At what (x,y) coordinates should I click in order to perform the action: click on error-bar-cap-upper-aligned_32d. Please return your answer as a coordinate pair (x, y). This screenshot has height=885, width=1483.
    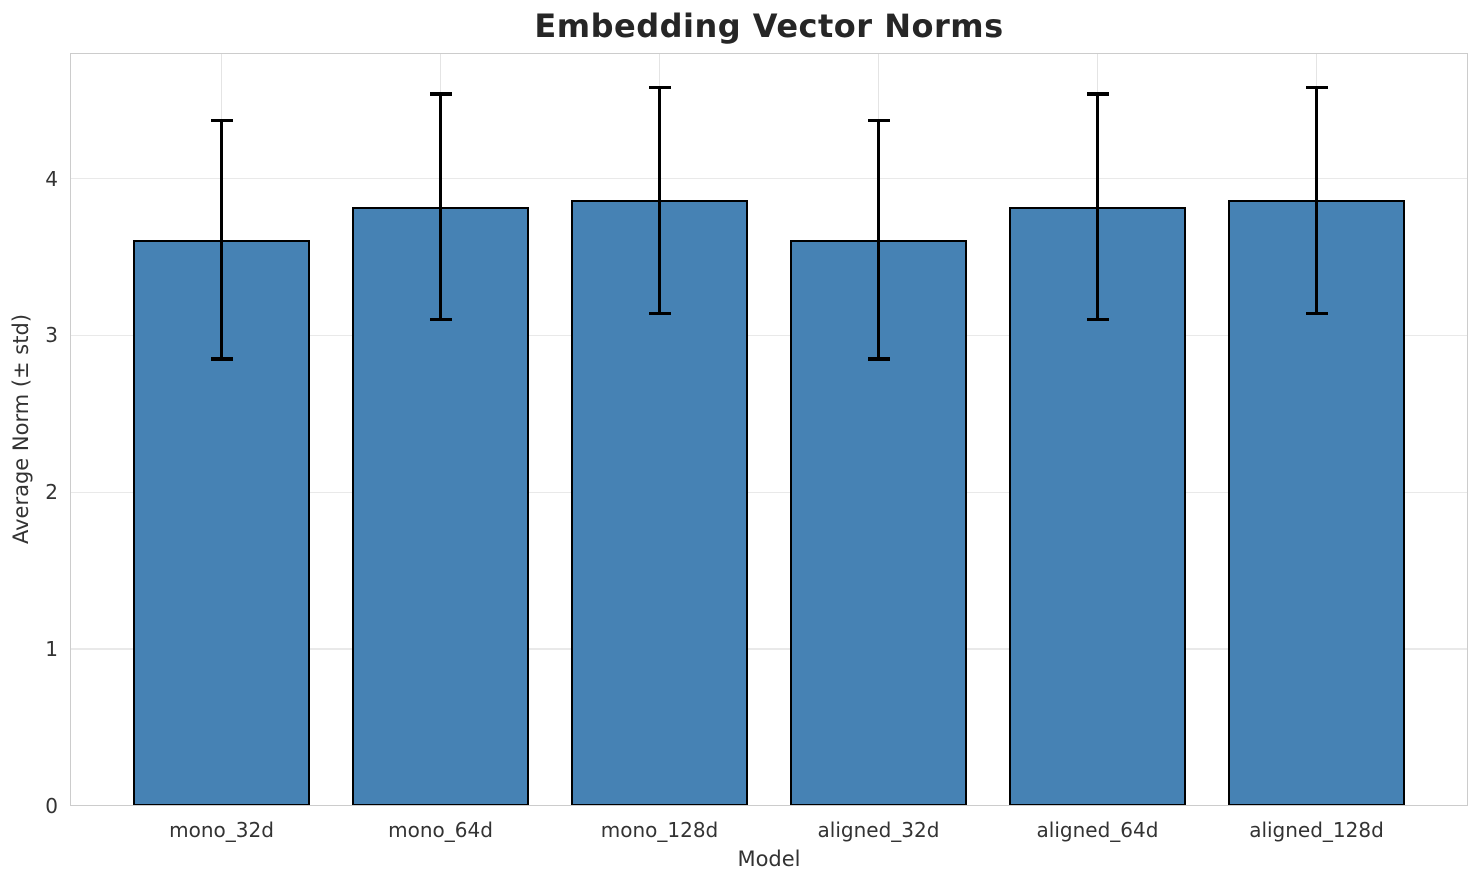
    Looking at the image, I should click on (878, 120).